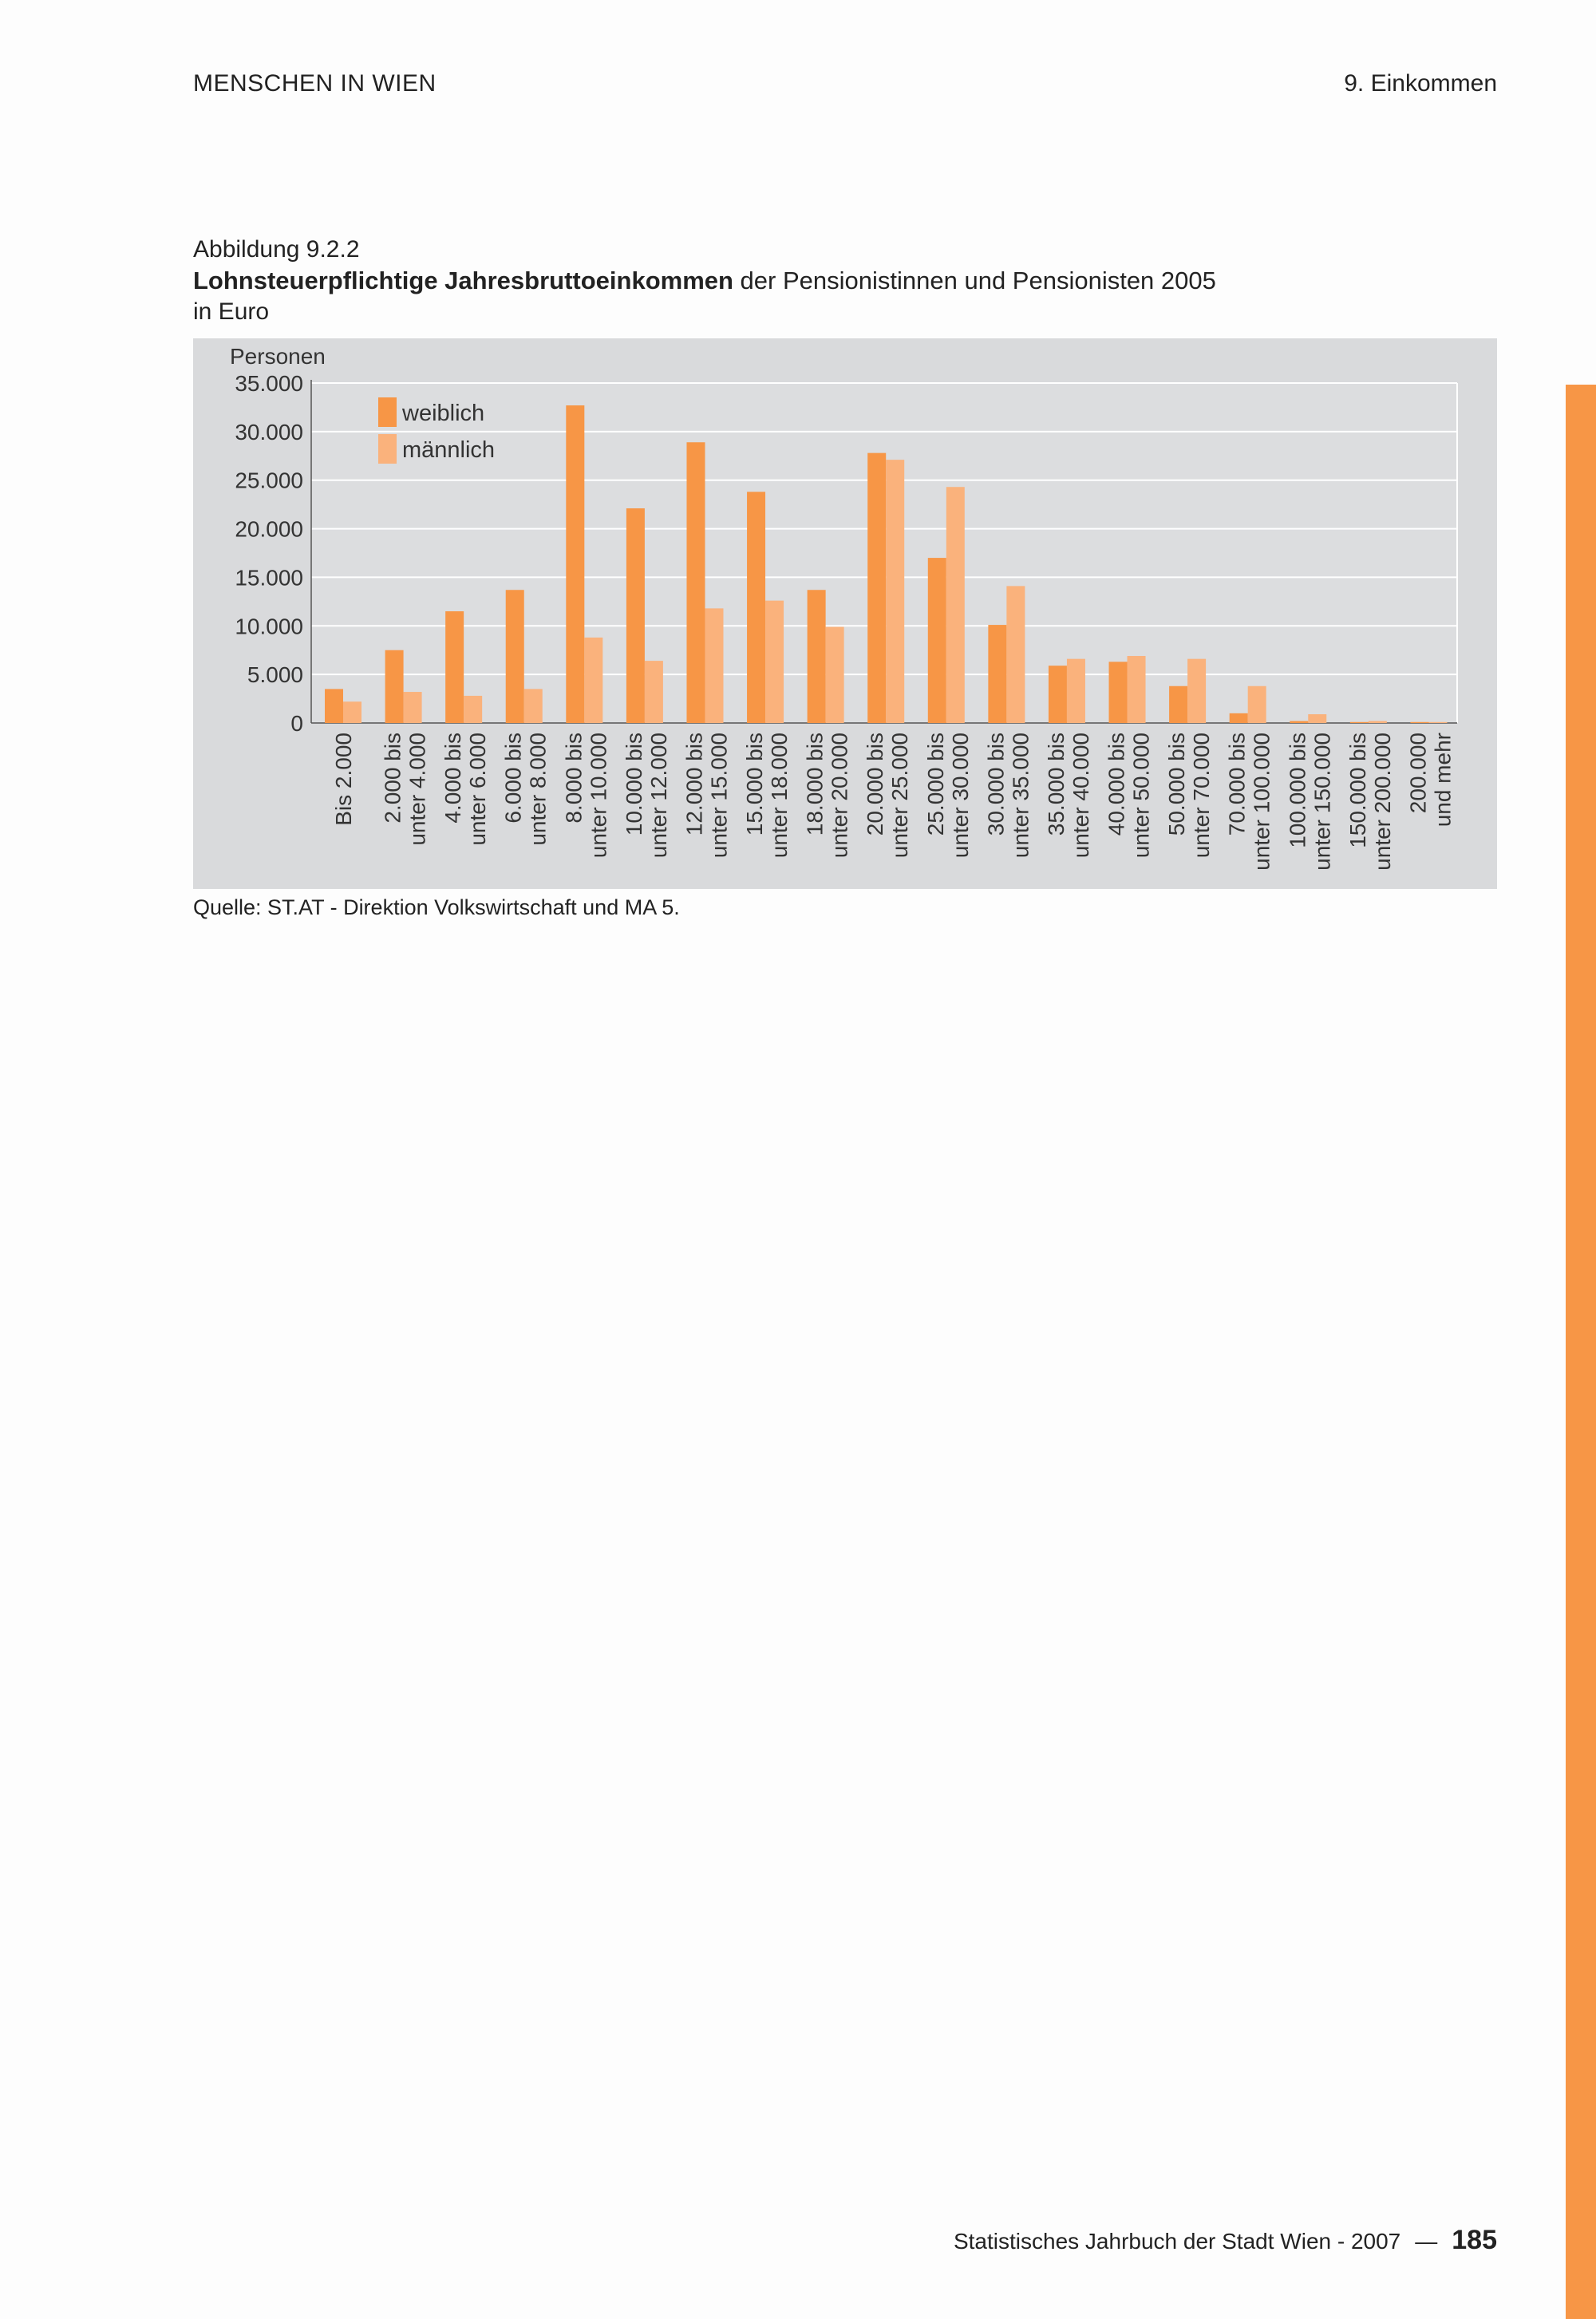 The width and height of the screenshot is (1596, 2319). What do you see at coordinates (449, 450) in the screenshot?
I see `legend-label: männlich` at bounding box center [449, 450].